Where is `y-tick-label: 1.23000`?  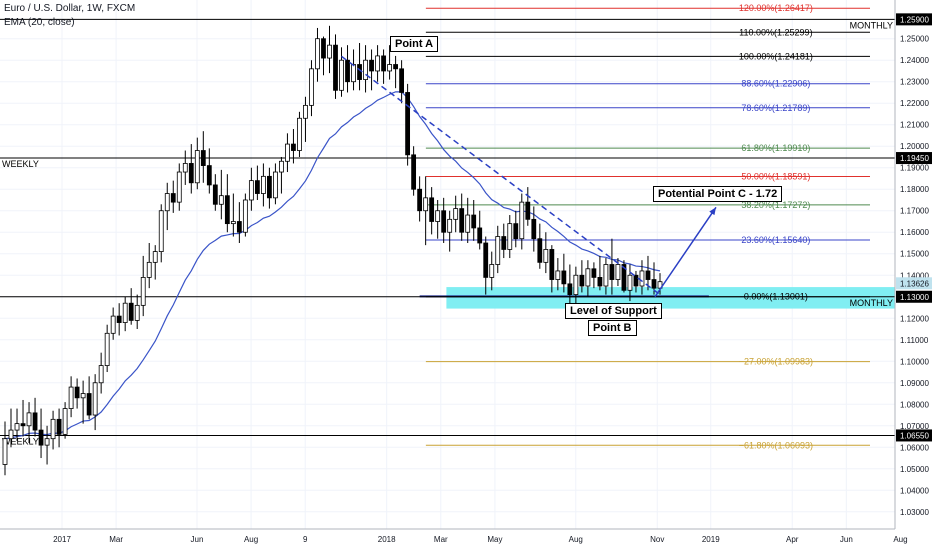 y-tick-label: 1.23000 is located at coordinates (914, 82).